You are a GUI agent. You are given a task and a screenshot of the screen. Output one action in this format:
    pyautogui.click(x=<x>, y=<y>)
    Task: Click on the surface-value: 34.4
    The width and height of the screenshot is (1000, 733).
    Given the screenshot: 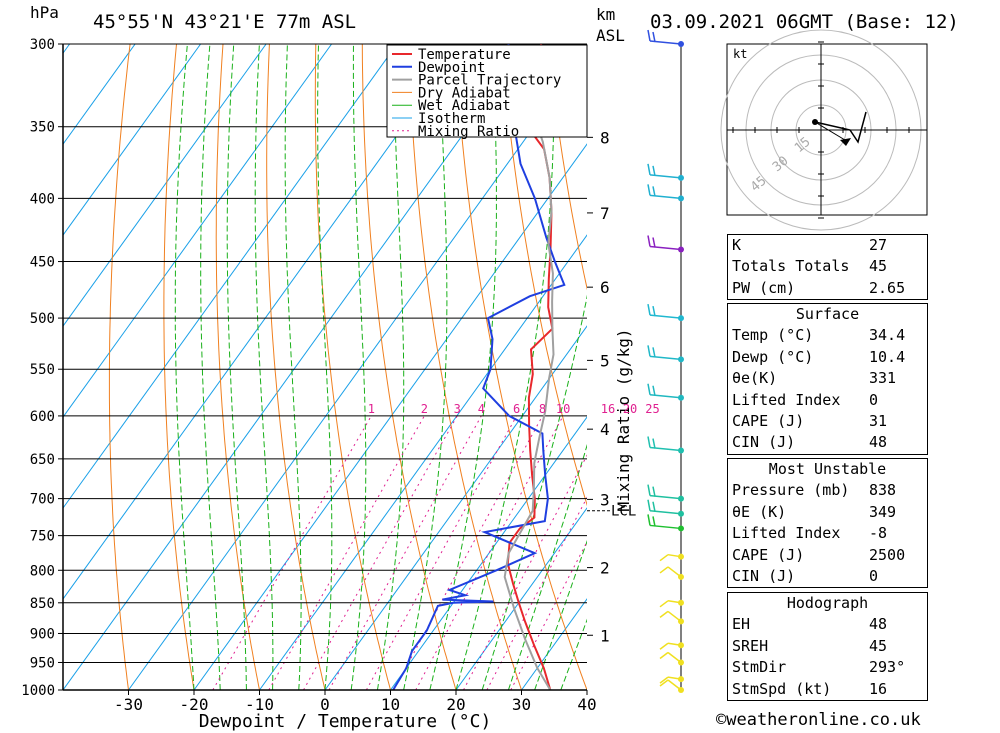 What is the action you would take?
    pyautogui.click(x=887, y=335)
    